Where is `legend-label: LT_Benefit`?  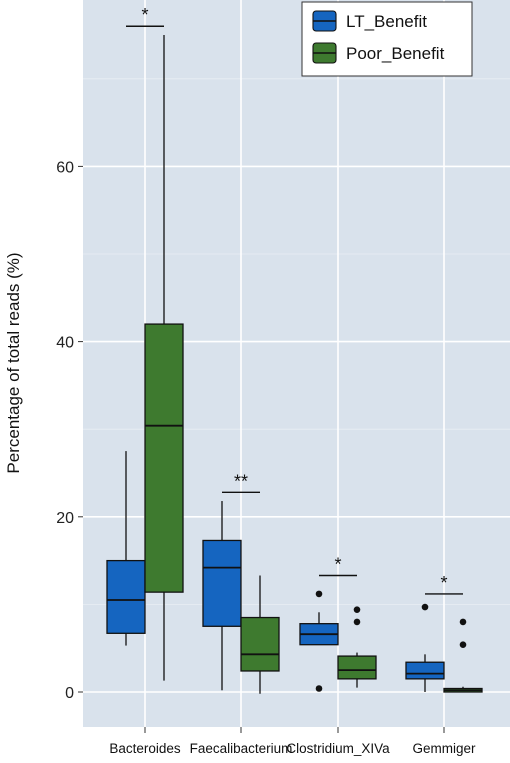 legend-label: LT_Benefit is located at coordinates (386, 21).